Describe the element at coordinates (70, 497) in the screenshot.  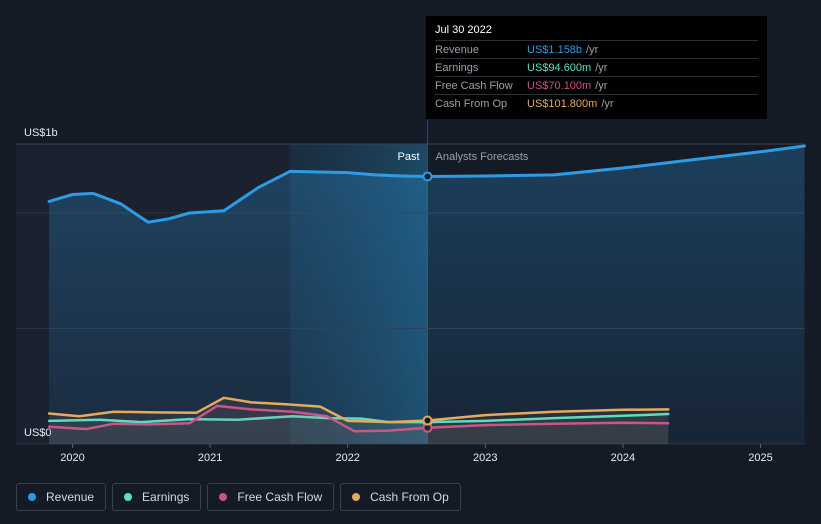
I see `legend-label: Revenue` at that location.